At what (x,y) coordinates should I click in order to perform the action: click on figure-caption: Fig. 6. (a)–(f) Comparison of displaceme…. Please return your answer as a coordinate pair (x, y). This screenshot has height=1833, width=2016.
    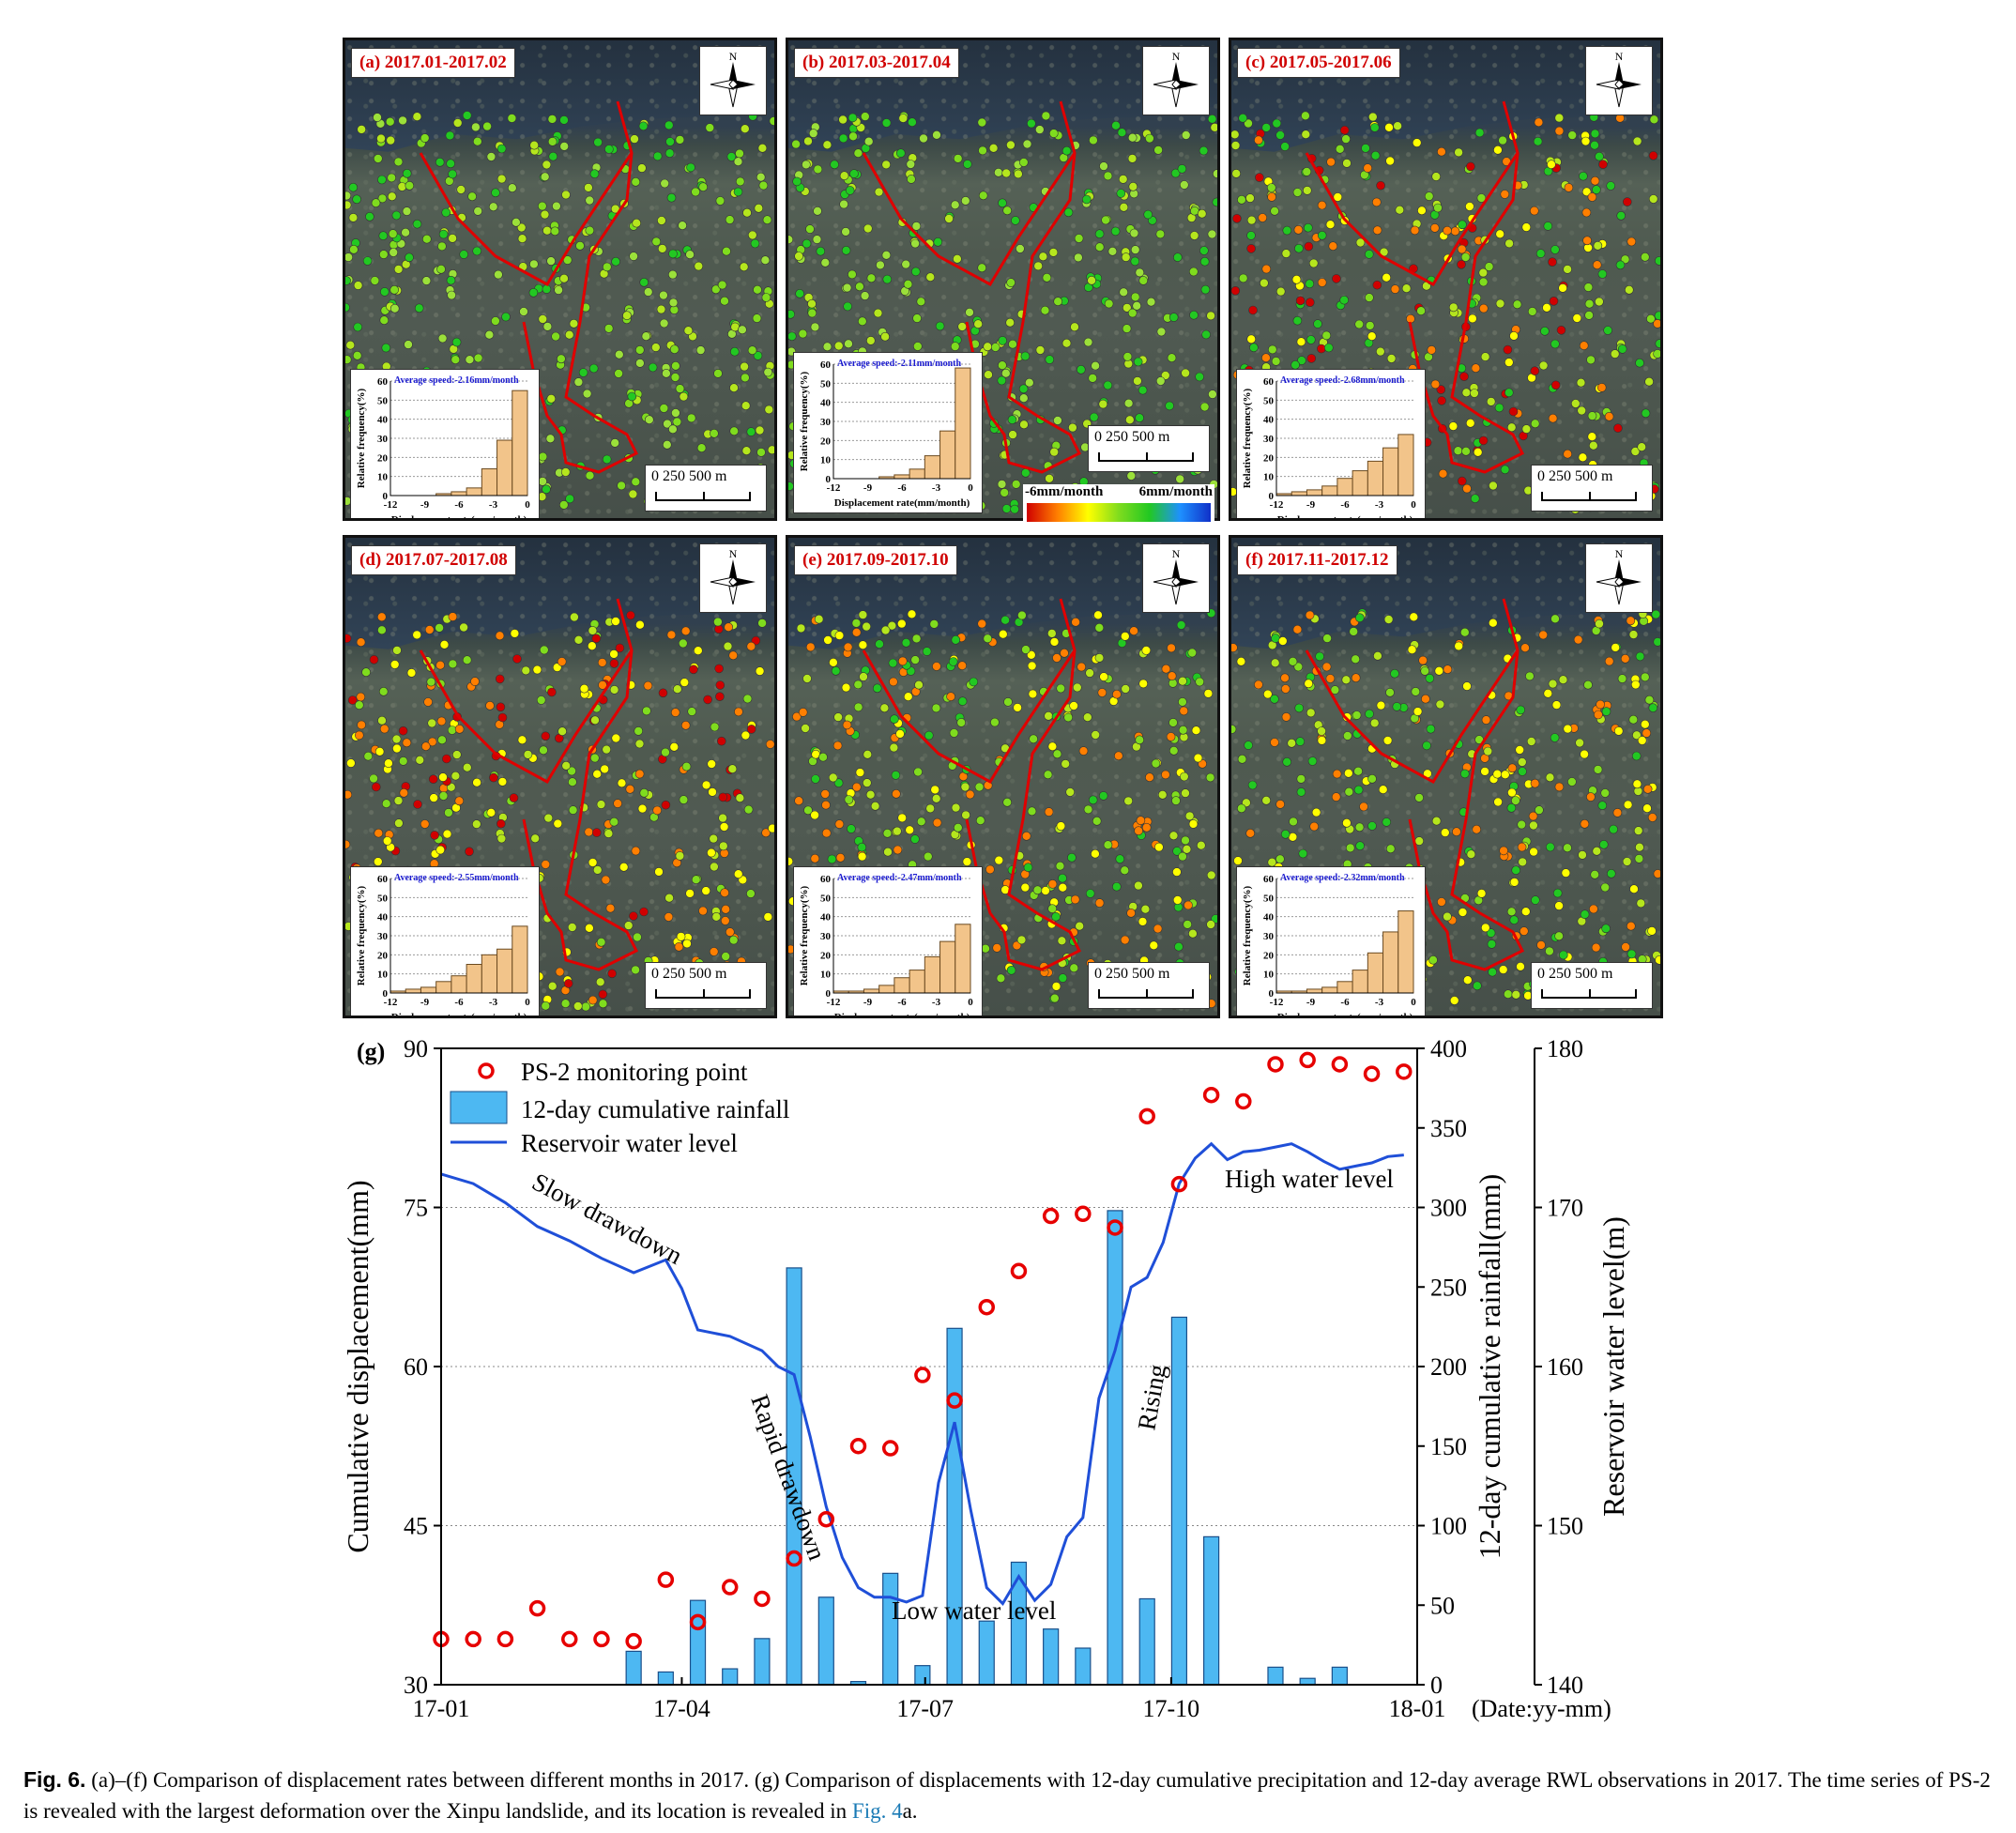
    Looking at the image, I should click on (1008, 1796).